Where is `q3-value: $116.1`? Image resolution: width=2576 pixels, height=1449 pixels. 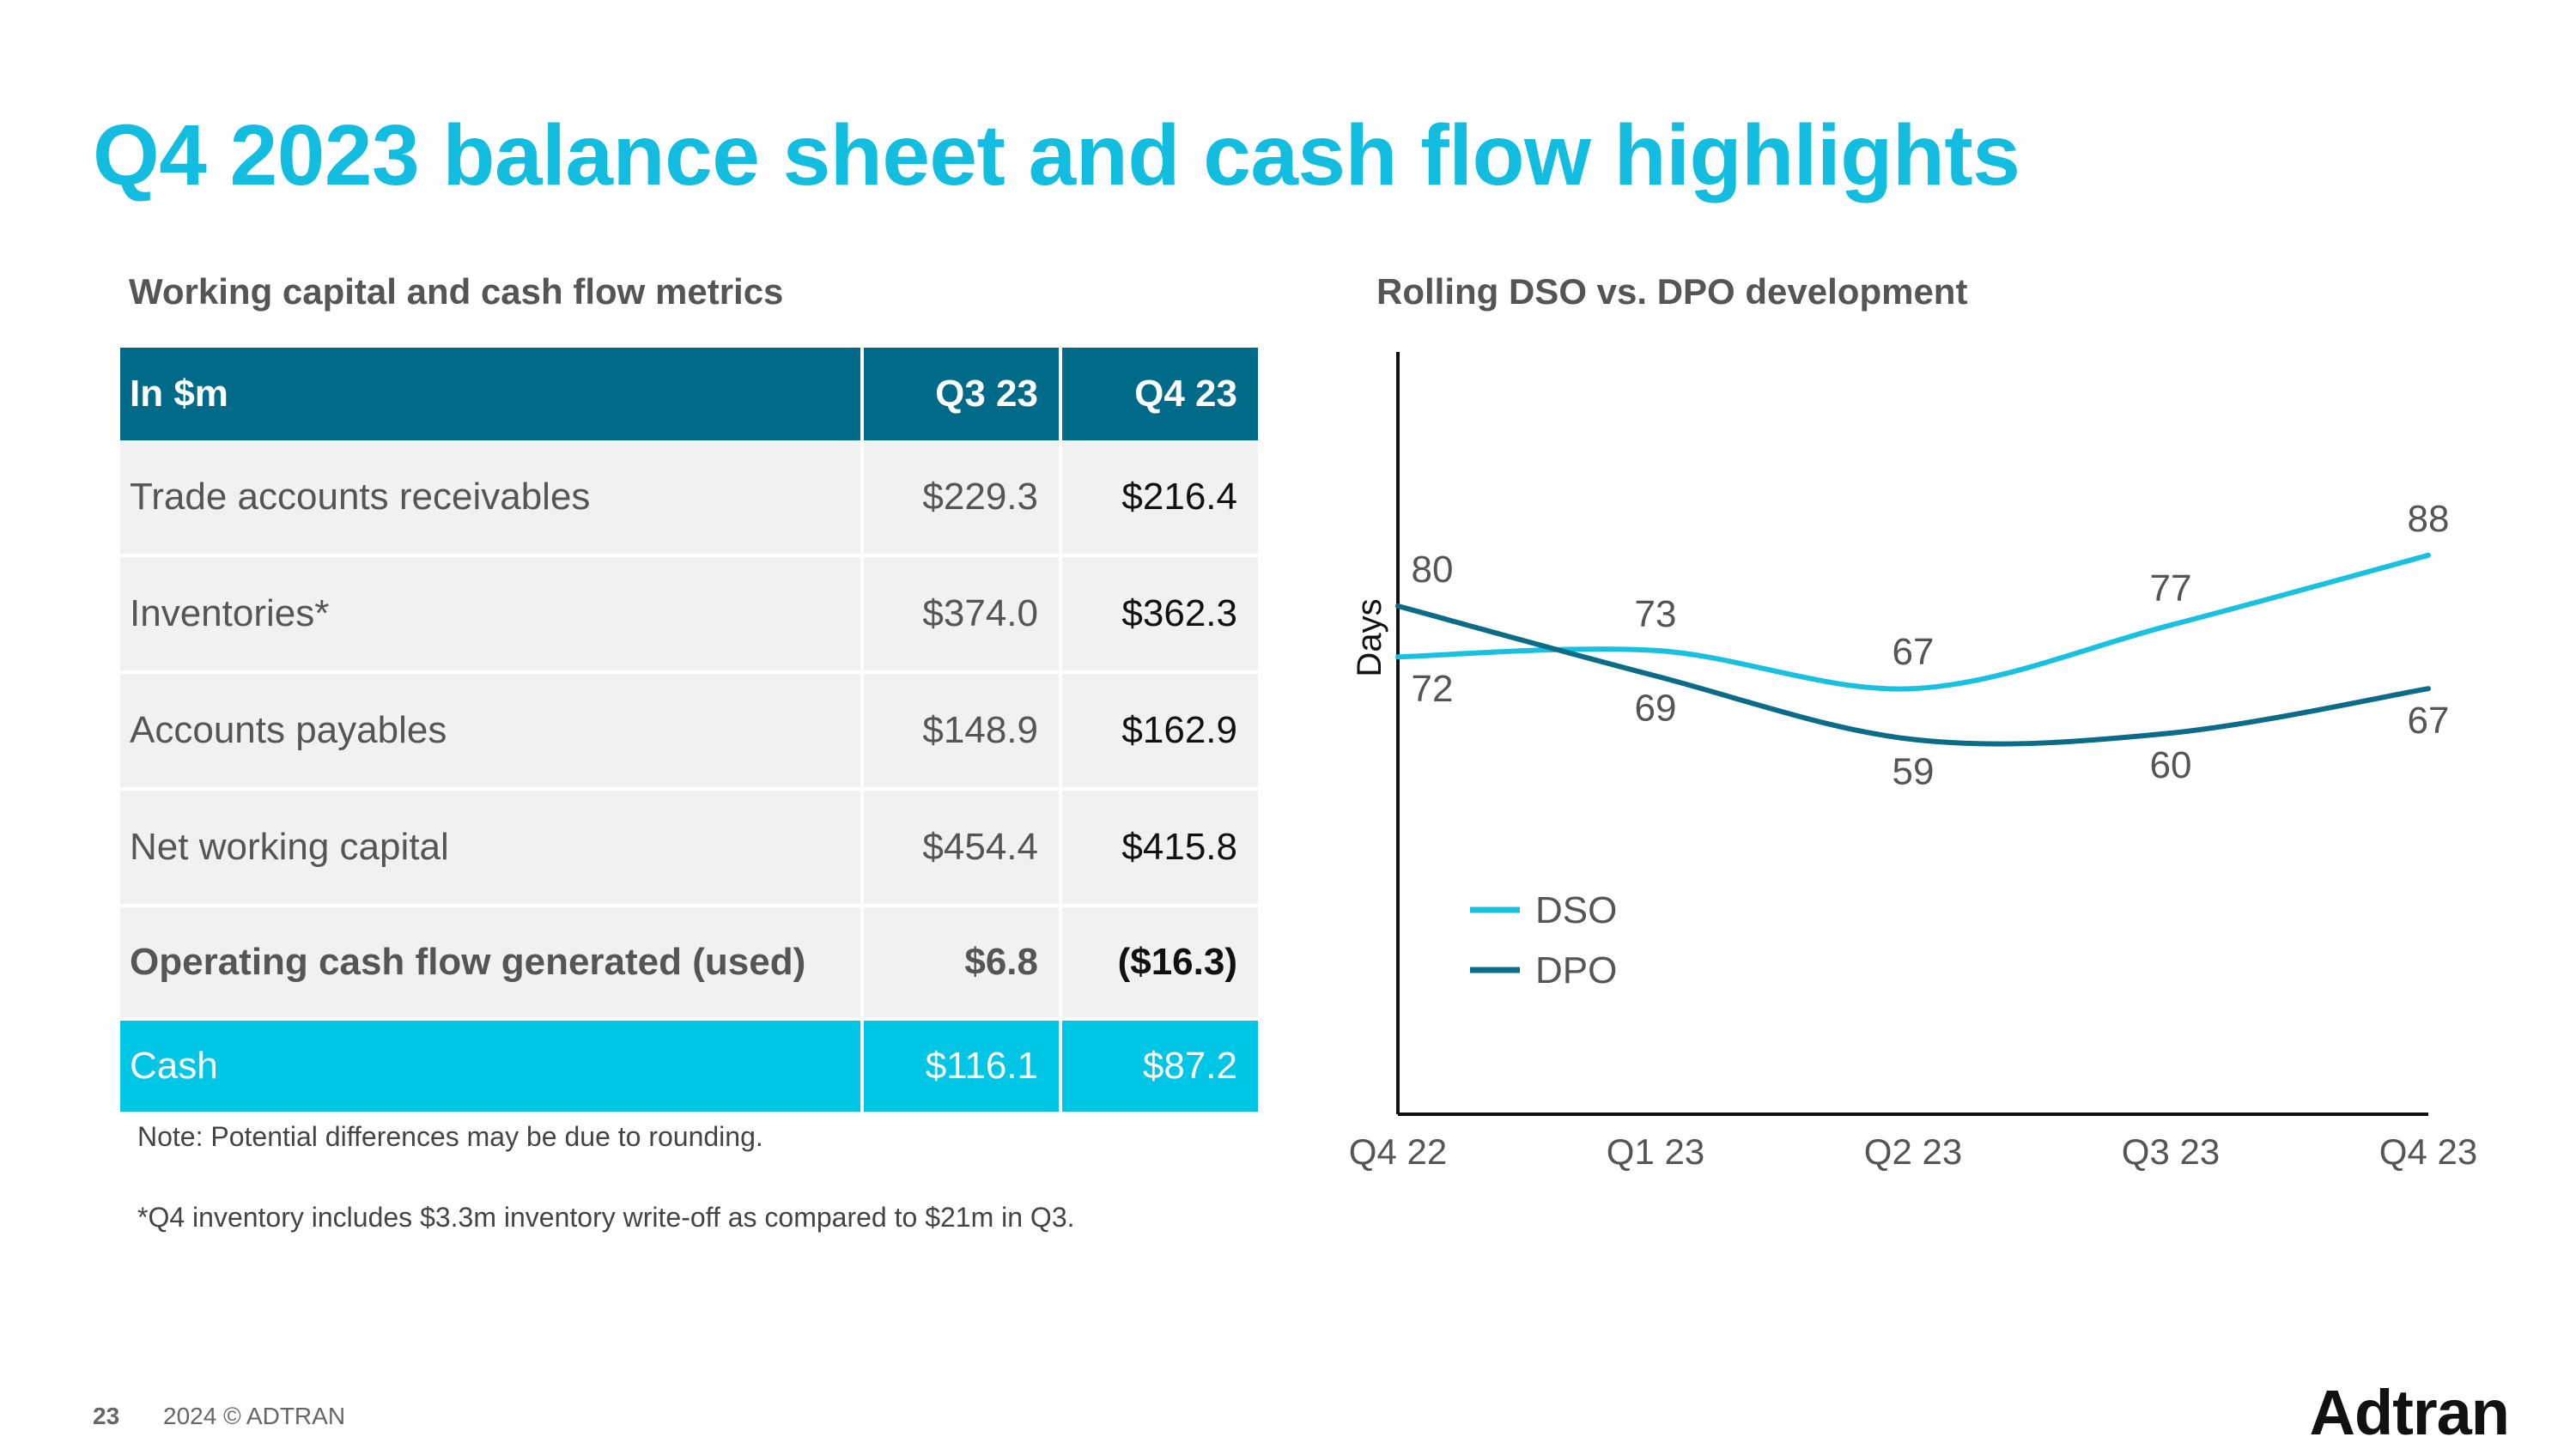 q3-value: $116.1 is located at coordinates (962, 1065).